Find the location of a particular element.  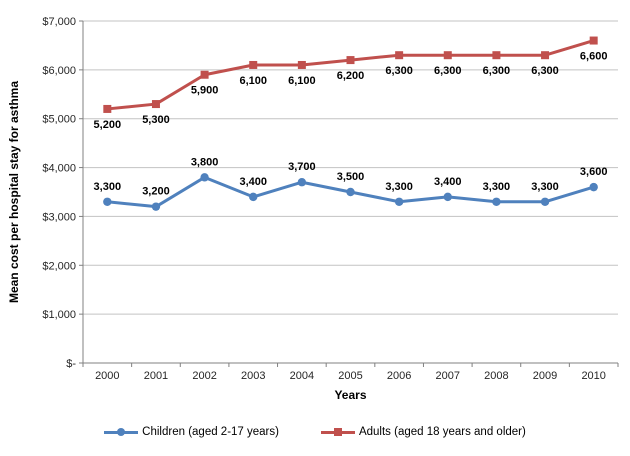

y-tick-label: $1,000 is located at coordinates (59, 315).